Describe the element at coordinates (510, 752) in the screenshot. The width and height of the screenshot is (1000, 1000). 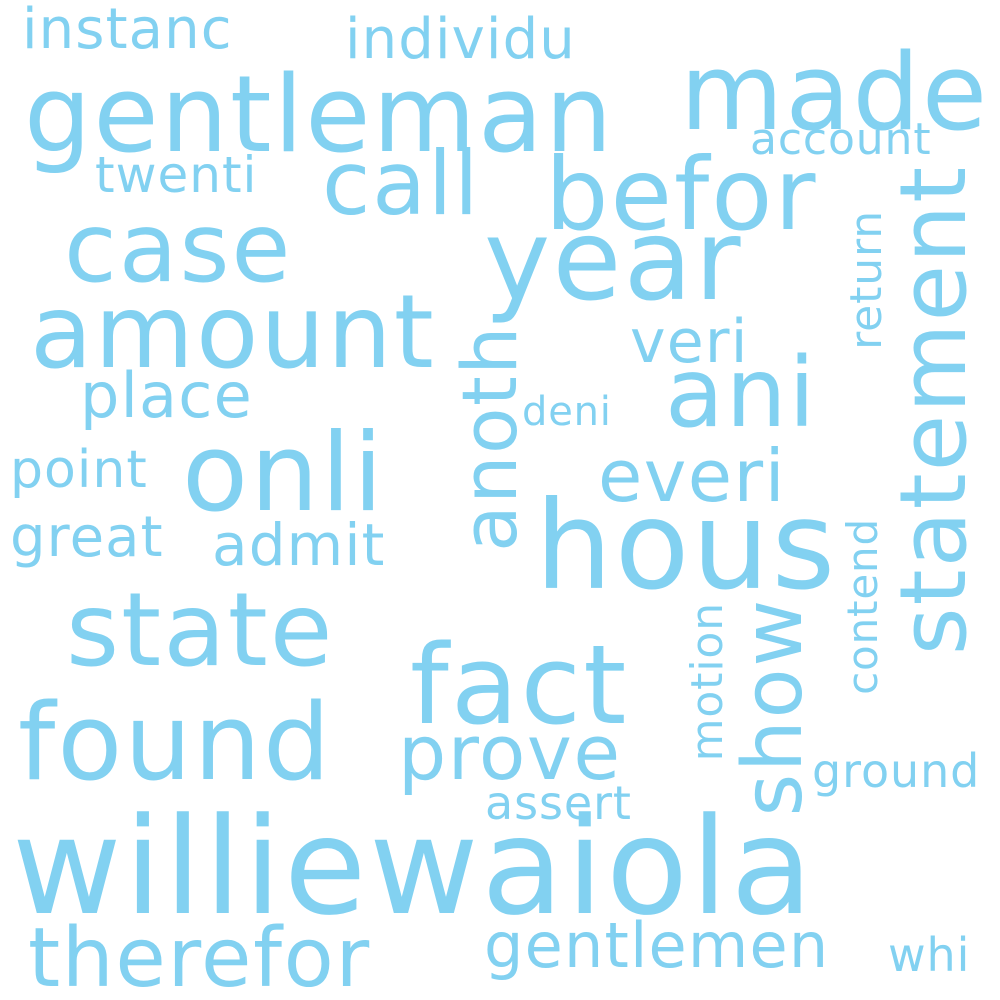
I see `word-prove: prove` at that location.